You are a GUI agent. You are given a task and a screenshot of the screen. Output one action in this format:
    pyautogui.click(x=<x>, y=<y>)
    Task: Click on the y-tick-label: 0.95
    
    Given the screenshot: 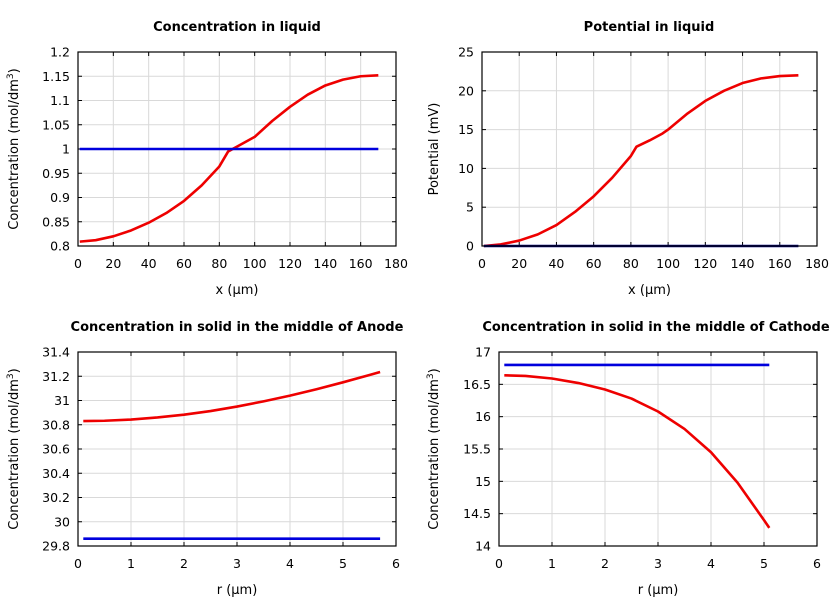 What is the action you would take?
    pyautogui.click(x=56, y=173)
    